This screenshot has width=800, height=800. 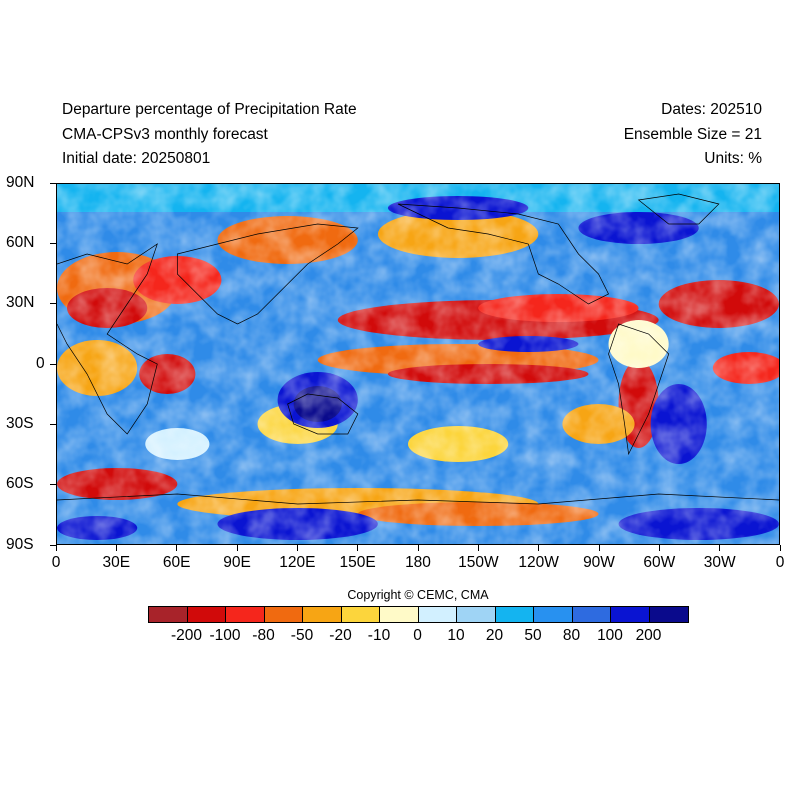 I want to click on colorbar-label: 20, so click(x=494, y=635).